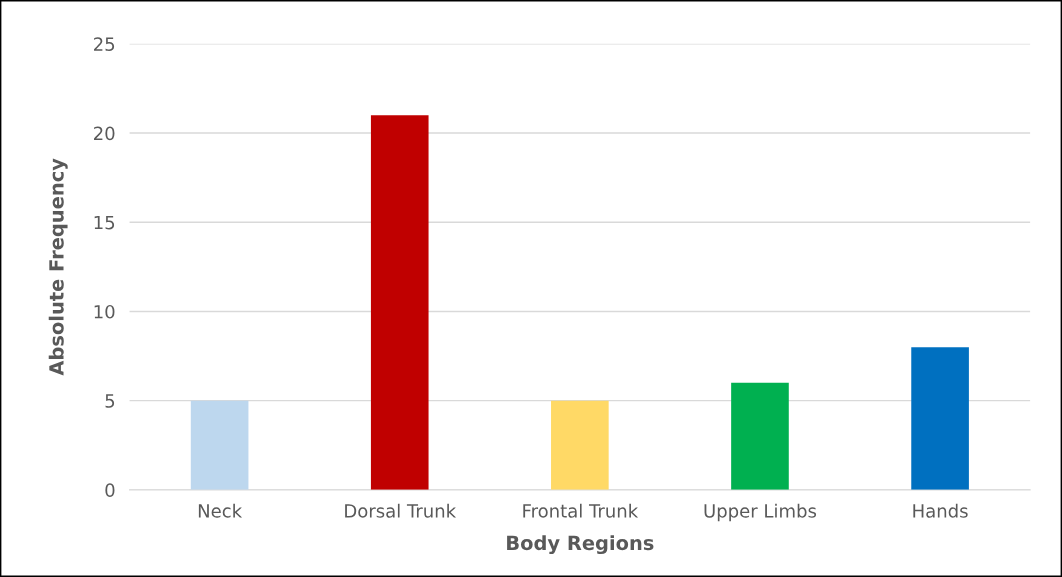 Image resolution: width=1062 pixels, height=577 pixels. I want to click on x-tick-label: Neck, so click(220, 510).